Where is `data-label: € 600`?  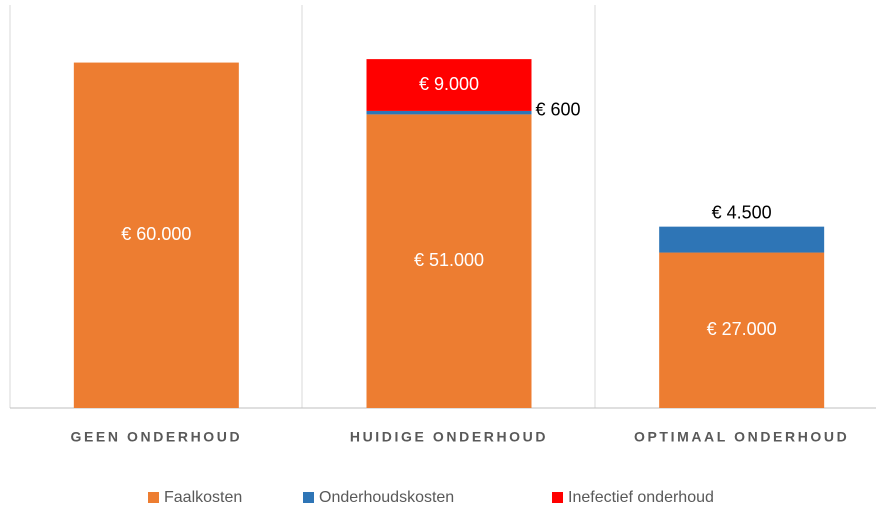
data-label: € 600 is located at coordinates (558, 110).